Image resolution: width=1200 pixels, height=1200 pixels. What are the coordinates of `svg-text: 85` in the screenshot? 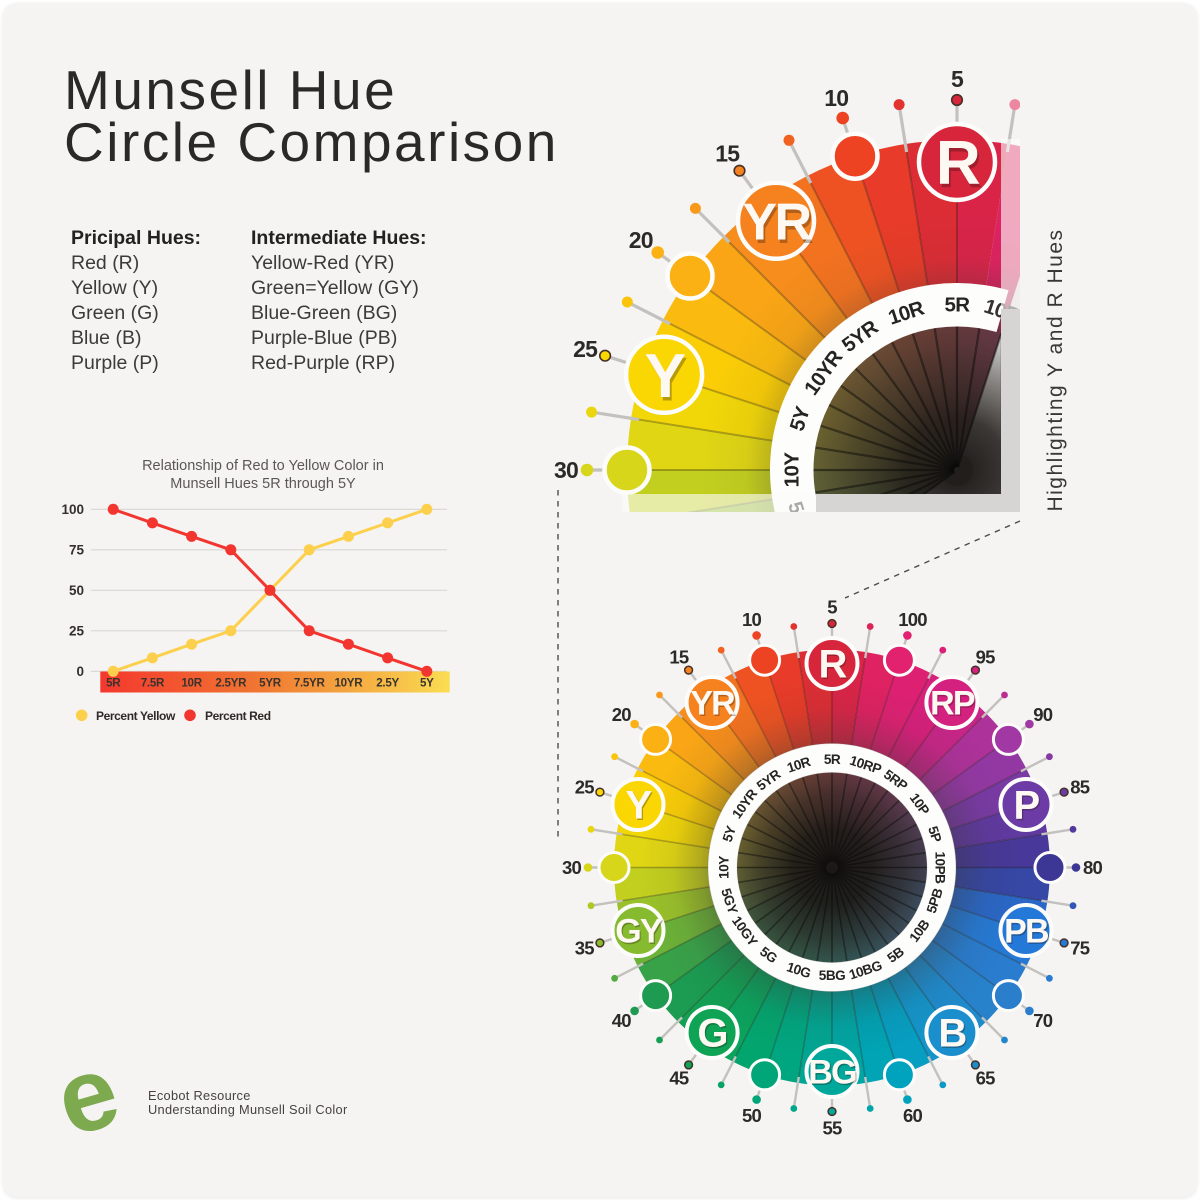 It's located at (1079, 787).